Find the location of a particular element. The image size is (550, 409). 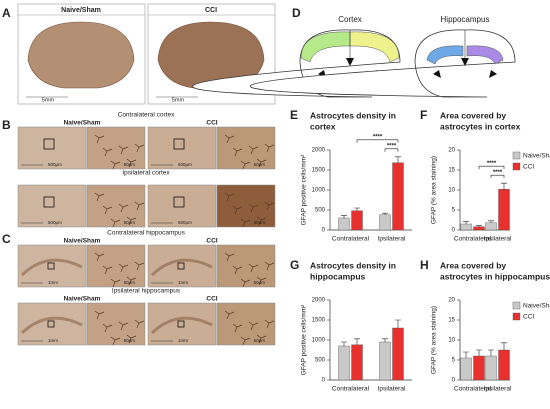

label: Ipsilateral hippocampus is located at coordinates (146, 291).